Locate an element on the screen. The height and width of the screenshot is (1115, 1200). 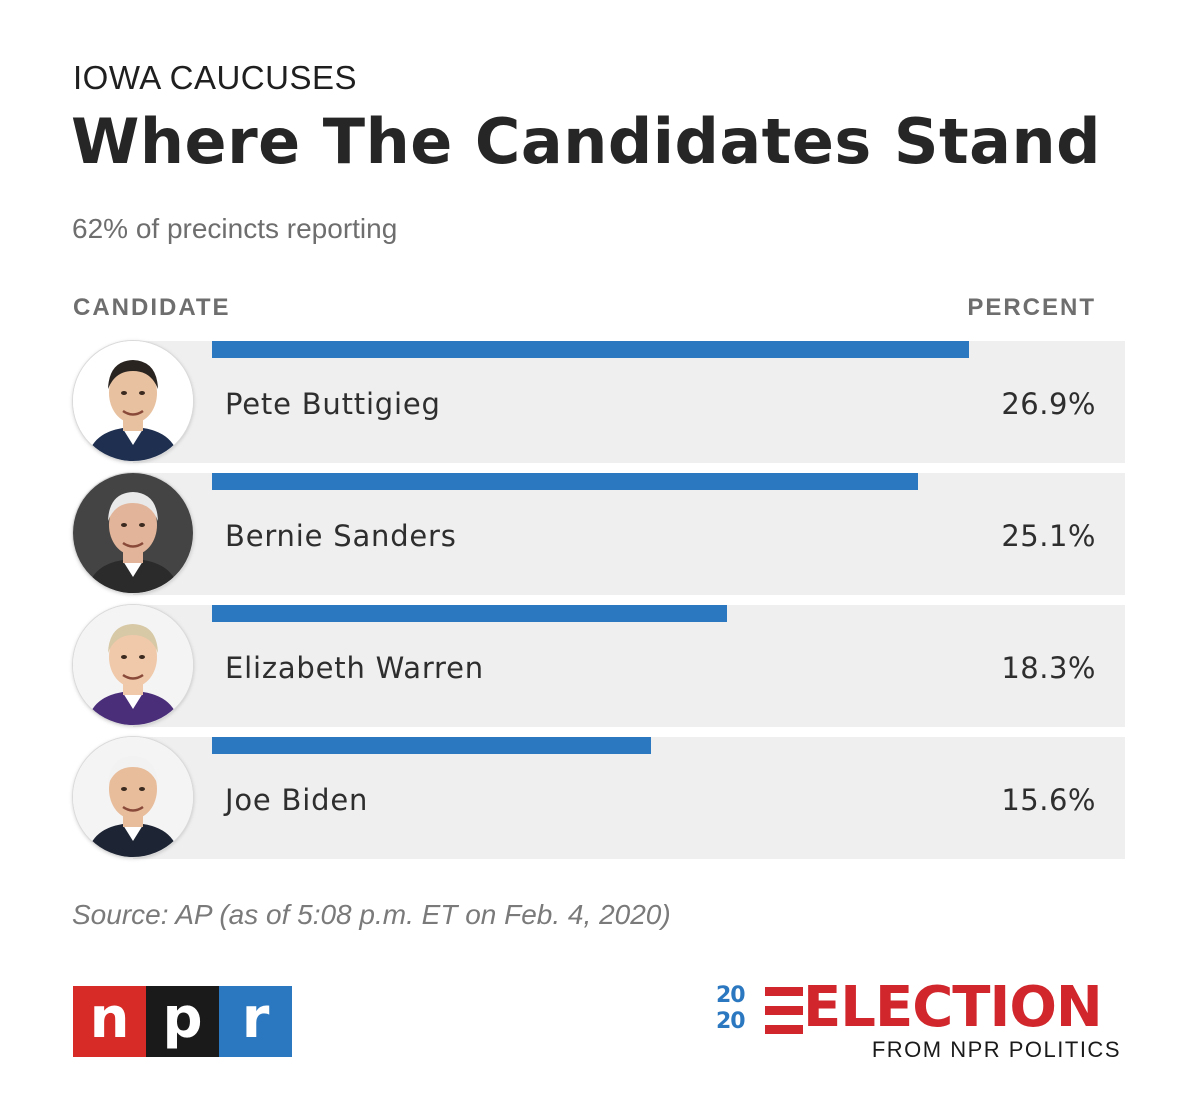
chart-kicker: IOWA CAUCUSES is located at coordinates (215, 77).